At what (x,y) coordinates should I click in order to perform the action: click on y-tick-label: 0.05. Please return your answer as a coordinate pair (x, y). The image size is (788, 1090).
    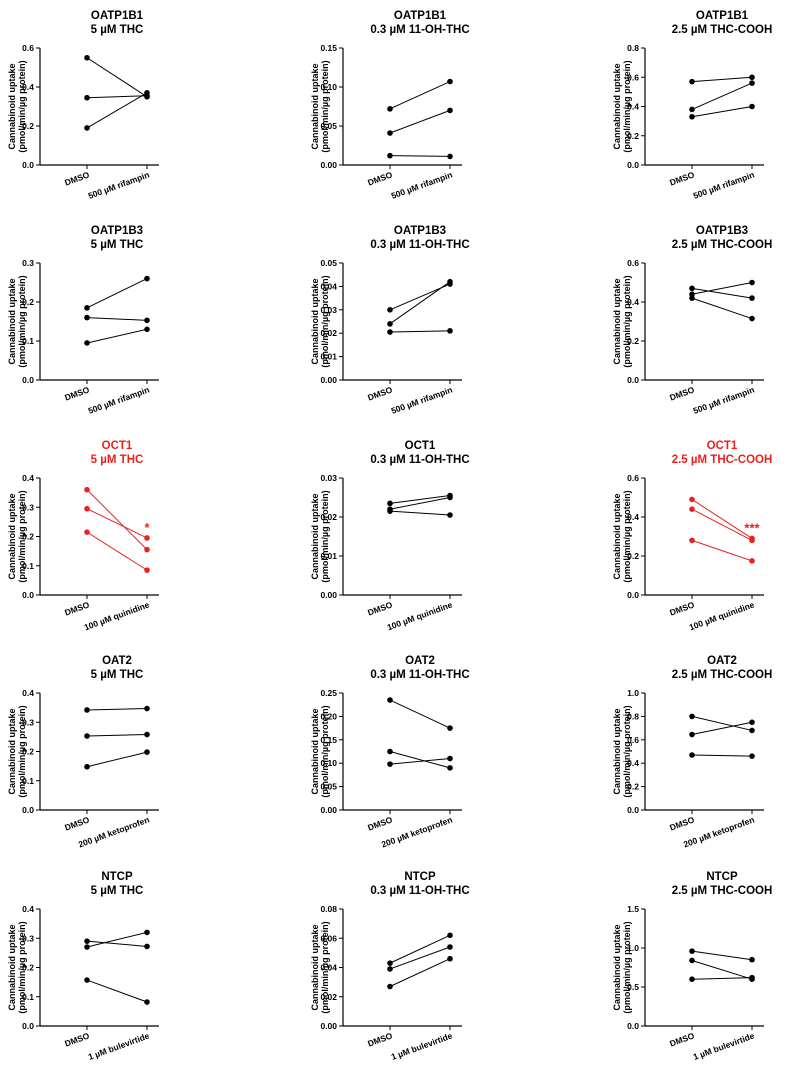
    Looking at the image, I should click on (328, 787).